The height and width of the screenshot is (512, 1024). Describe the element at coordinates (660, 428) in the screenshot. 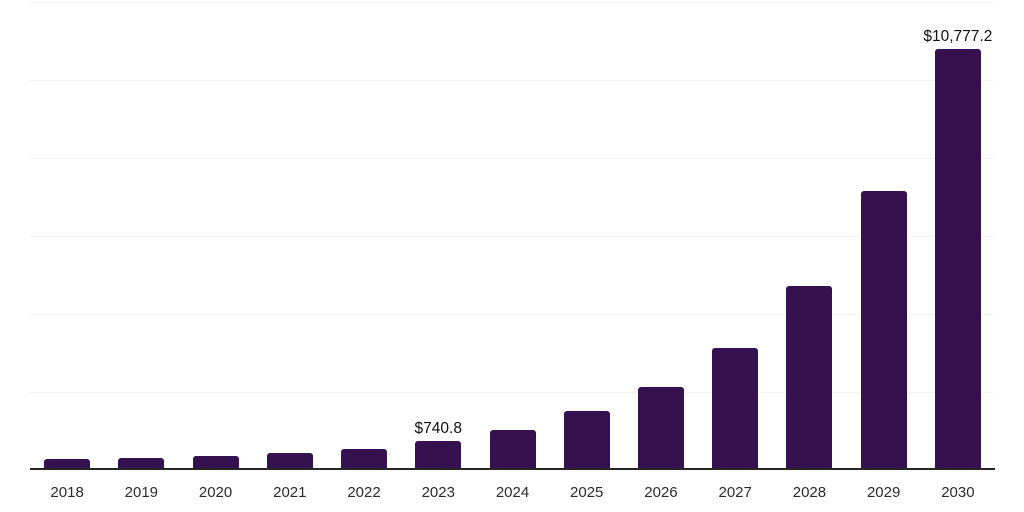

I see `bar-2026` at that location.